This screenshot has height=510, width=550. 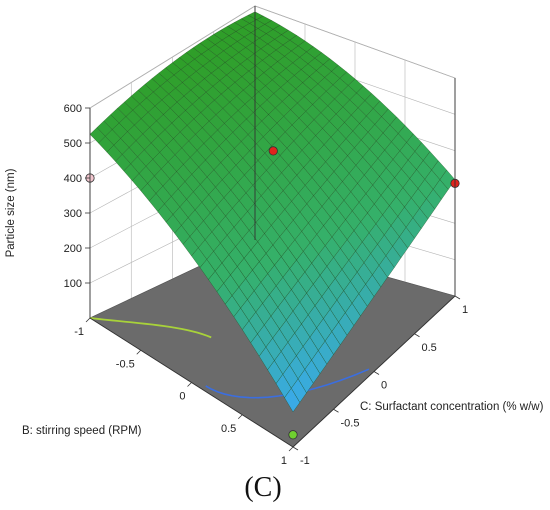 What do you see at coordinates (73, 109) in the screenshot?
I see `z-tick-label: 600` at bounding box center [73, 109].